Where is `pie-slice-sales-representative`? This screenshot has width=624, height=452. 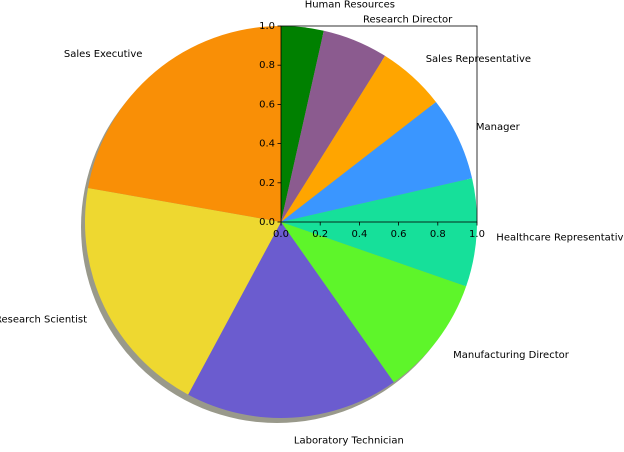 pie-slice-sales-representative is located at coordinates (358, 138).